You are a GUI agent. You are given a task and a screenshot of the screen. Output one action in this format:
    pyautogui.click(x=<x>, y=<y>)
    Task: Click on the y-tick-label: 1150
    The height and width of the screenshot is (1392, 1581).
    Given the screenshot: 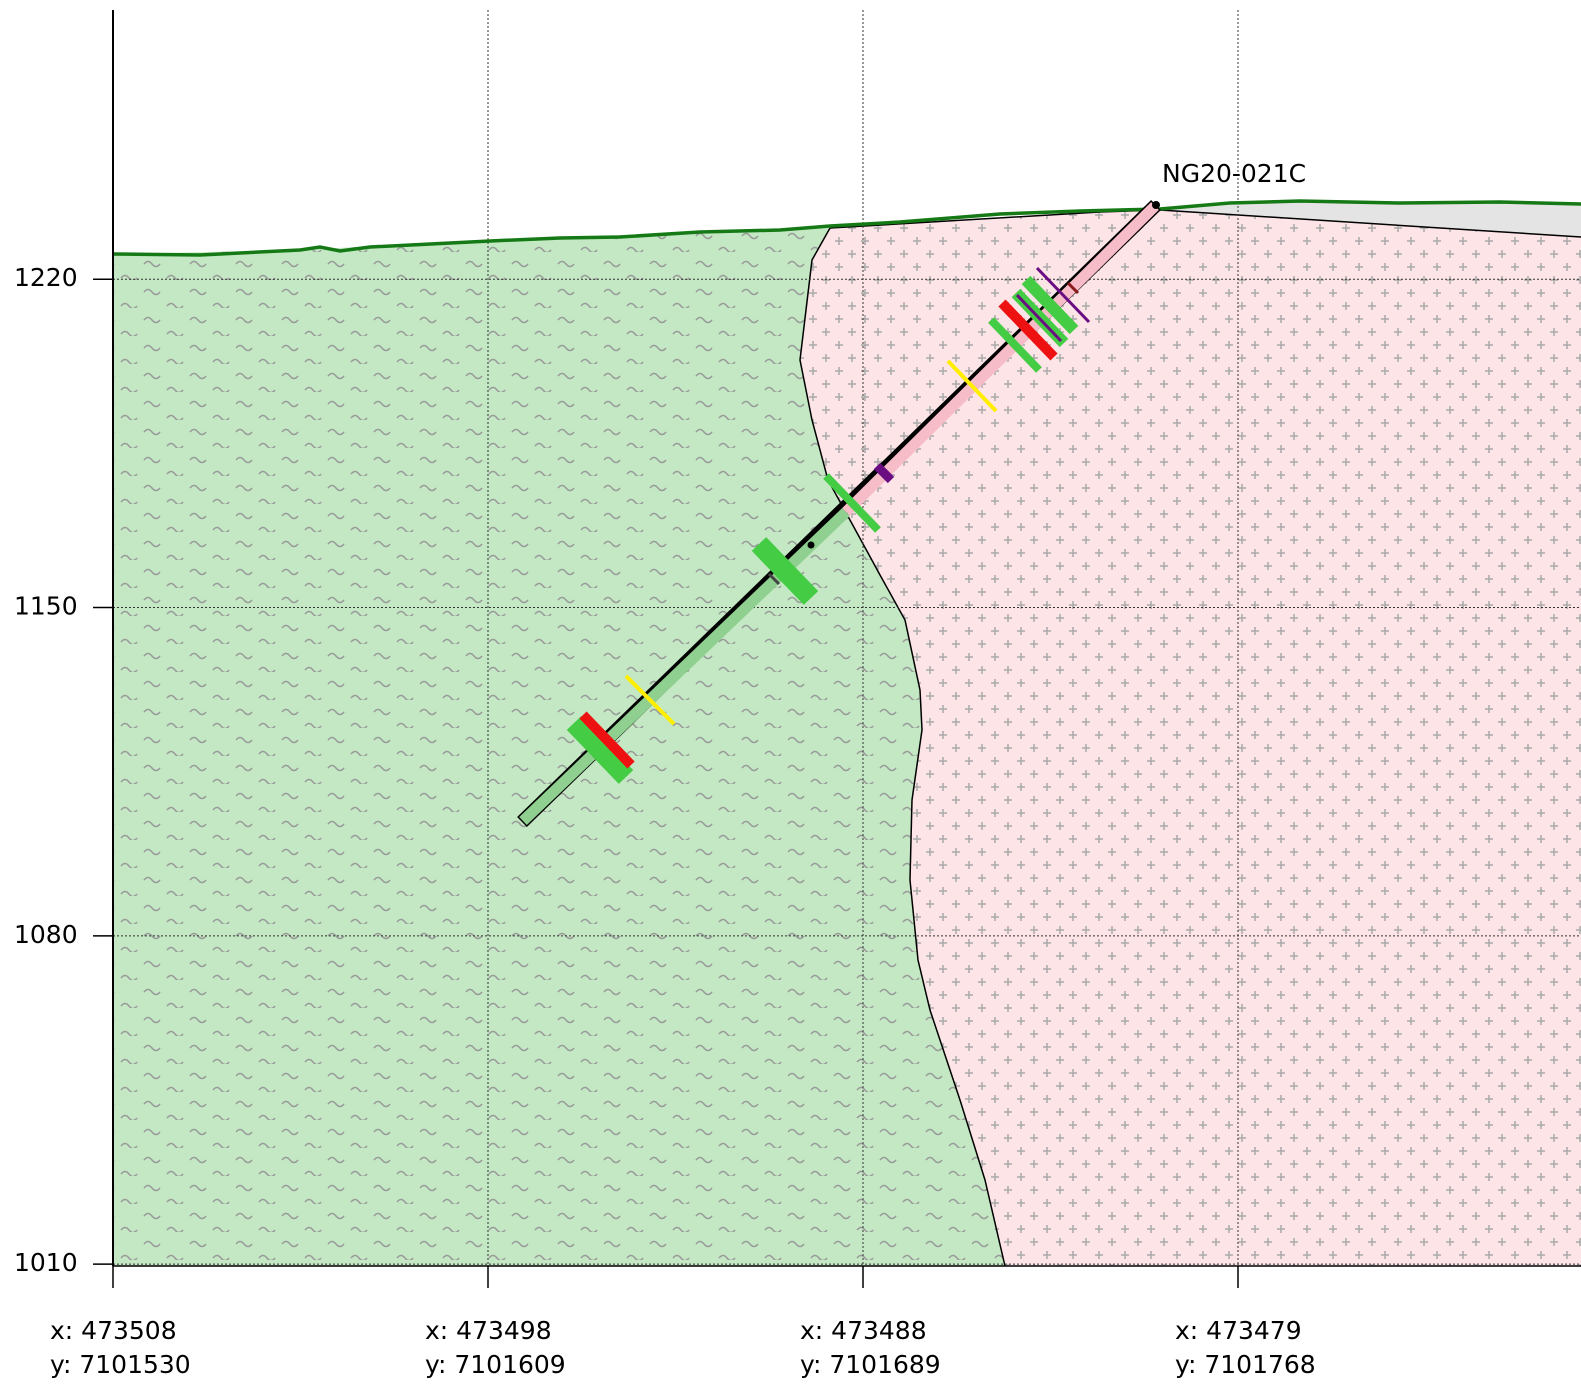 What is the action you would take?
    pyautogui.click(x=46, y=606)
    